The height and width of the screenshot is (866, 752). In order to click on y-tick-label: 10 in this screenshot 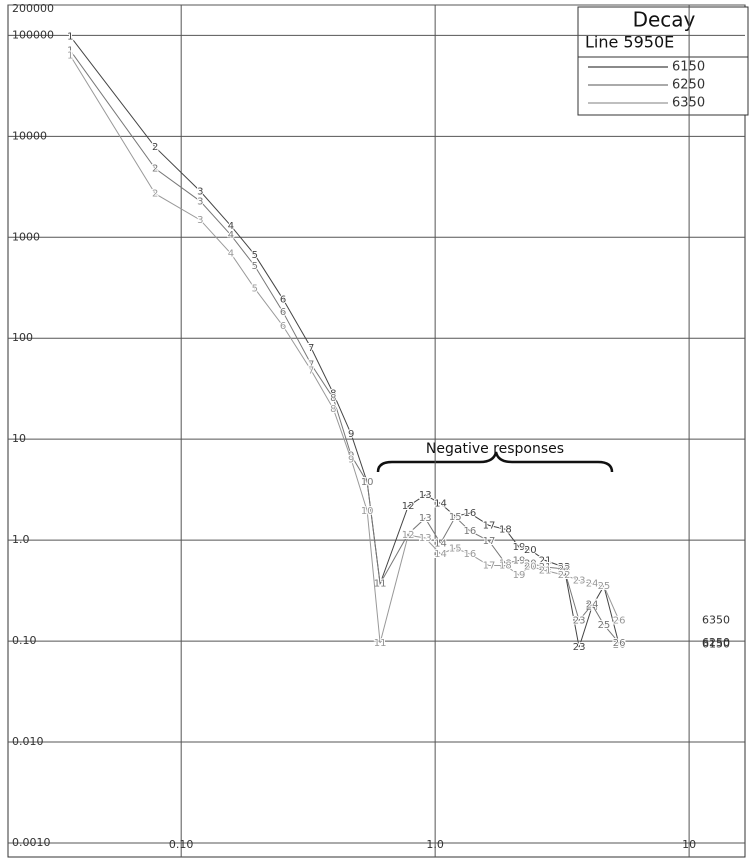, I will do `click(19, 438)`.